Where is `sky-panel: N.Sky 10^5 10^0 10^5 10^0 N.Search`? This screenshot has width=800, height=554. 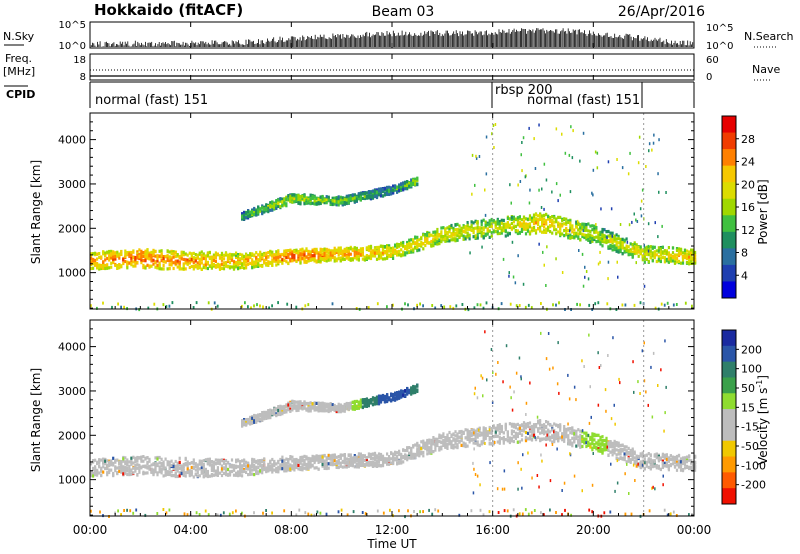 sky-panel: N.Sky 10^5 10^0 10^5 10^0 N.Search is located at coordinates (398, 36).